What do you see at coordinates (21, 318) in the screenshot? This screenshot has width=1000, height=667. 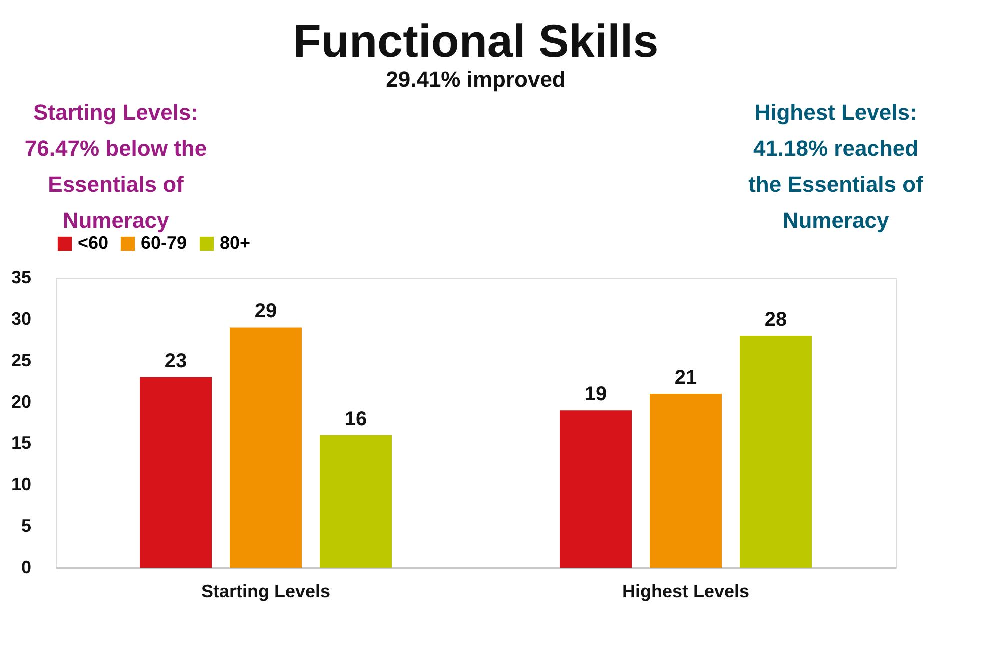 I see `y-tick-label: 30` at bounding box center [21, 318].